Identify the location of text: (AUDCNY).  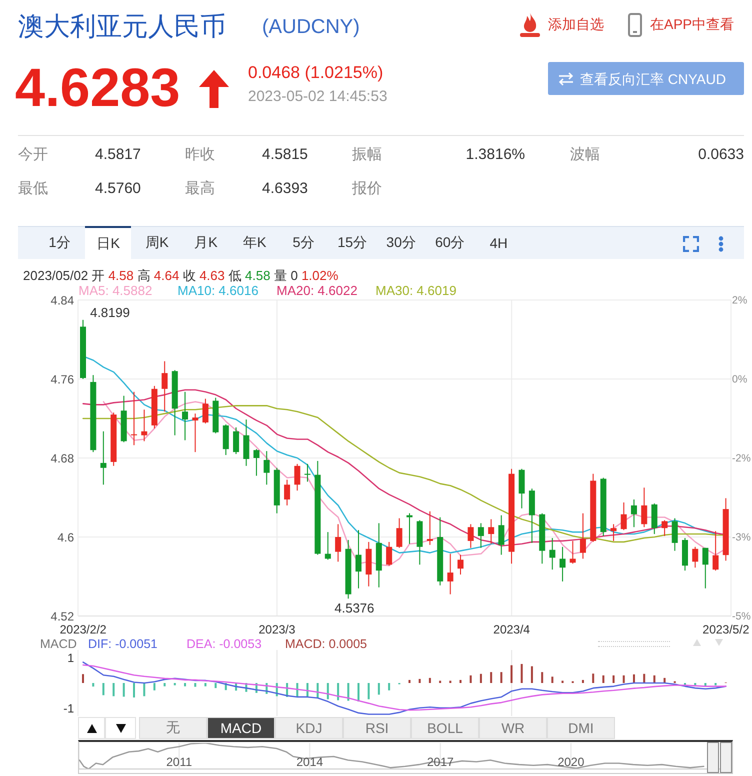
(311, 27).